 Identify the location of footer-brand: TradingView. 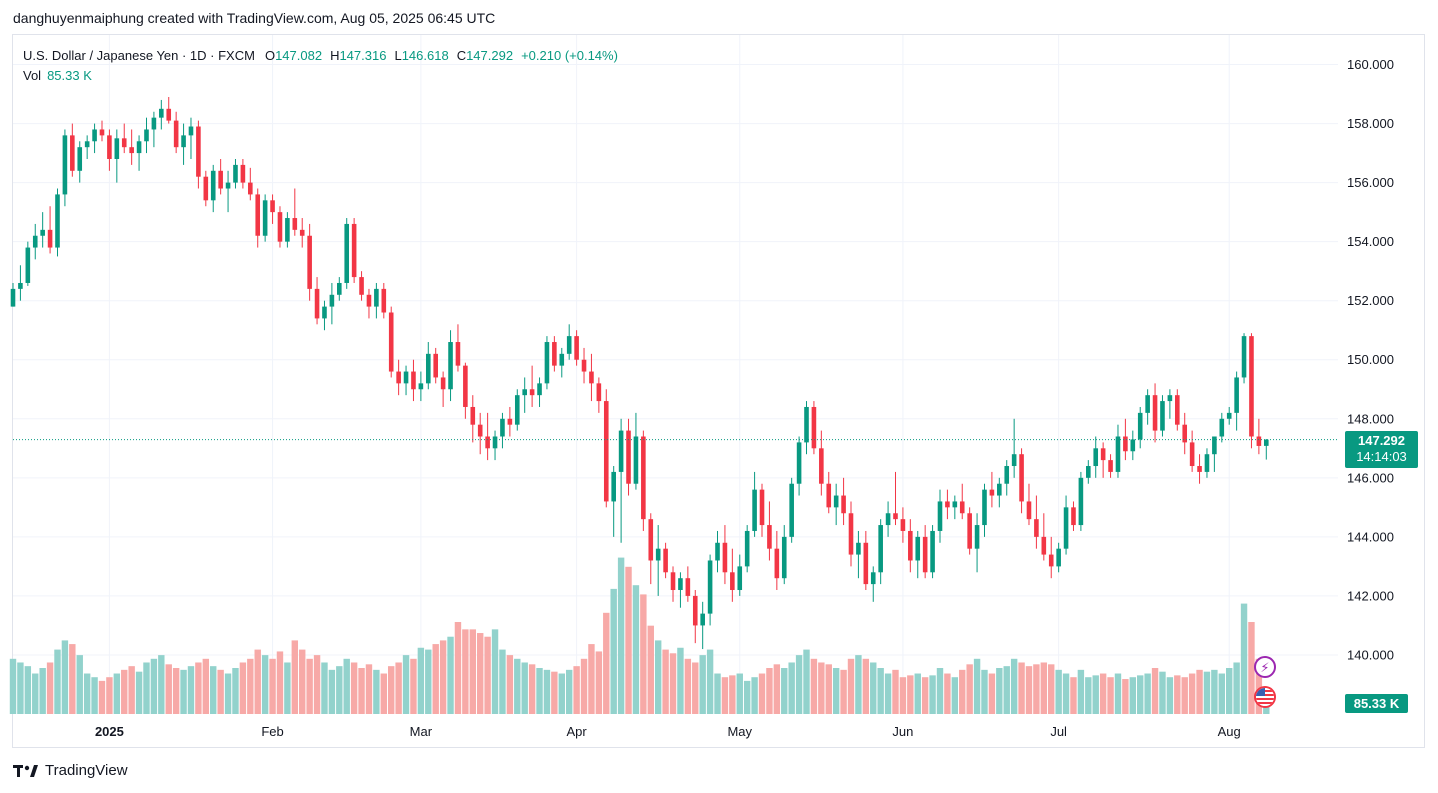
(70, 770).